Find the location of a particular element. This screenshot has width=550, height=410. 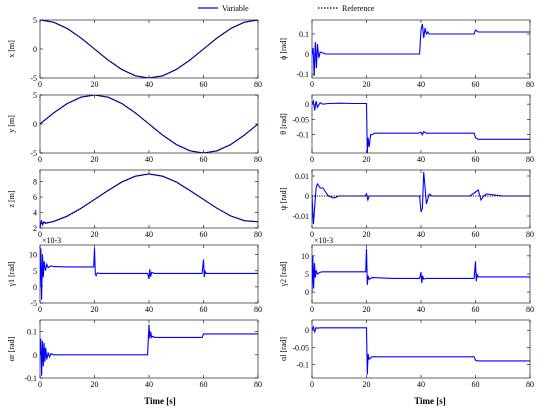

legend-reference-label: Reference is located at coordinates (358, 8).